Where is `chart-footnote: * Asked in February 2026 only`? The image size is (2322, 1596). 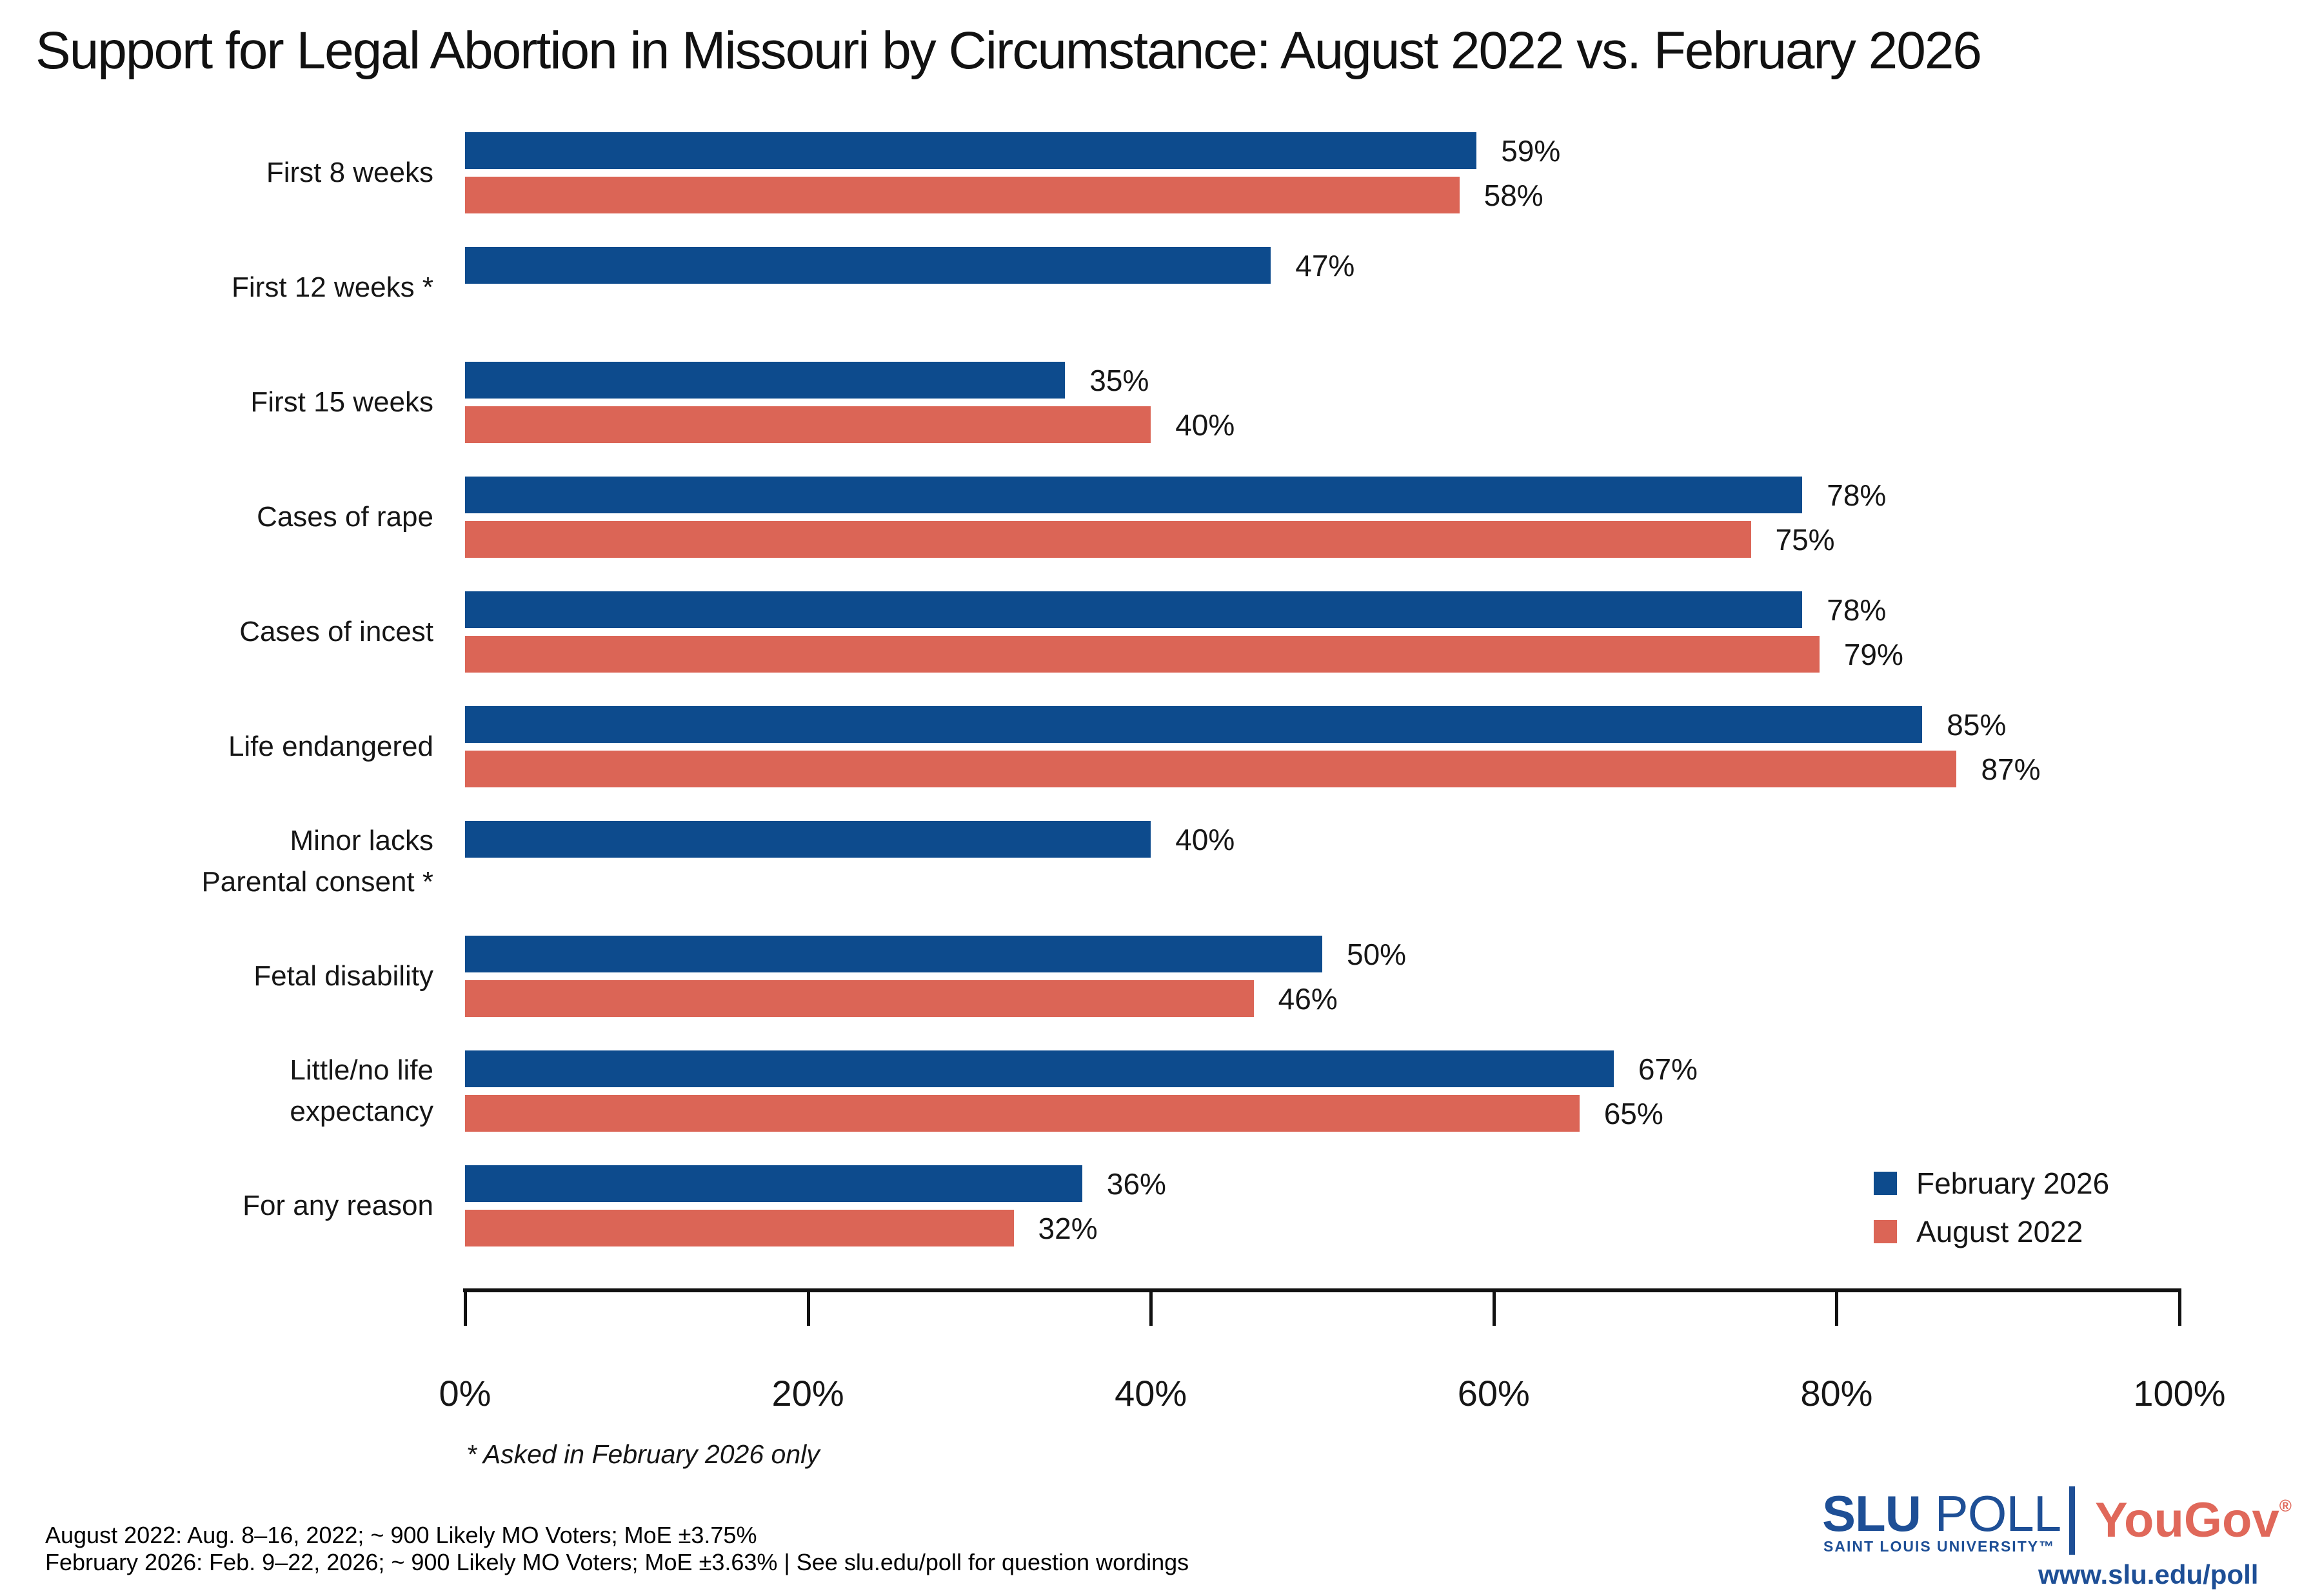
chart-footnote: * Asked in February 2026 only is located at coordinates (643, 1454).